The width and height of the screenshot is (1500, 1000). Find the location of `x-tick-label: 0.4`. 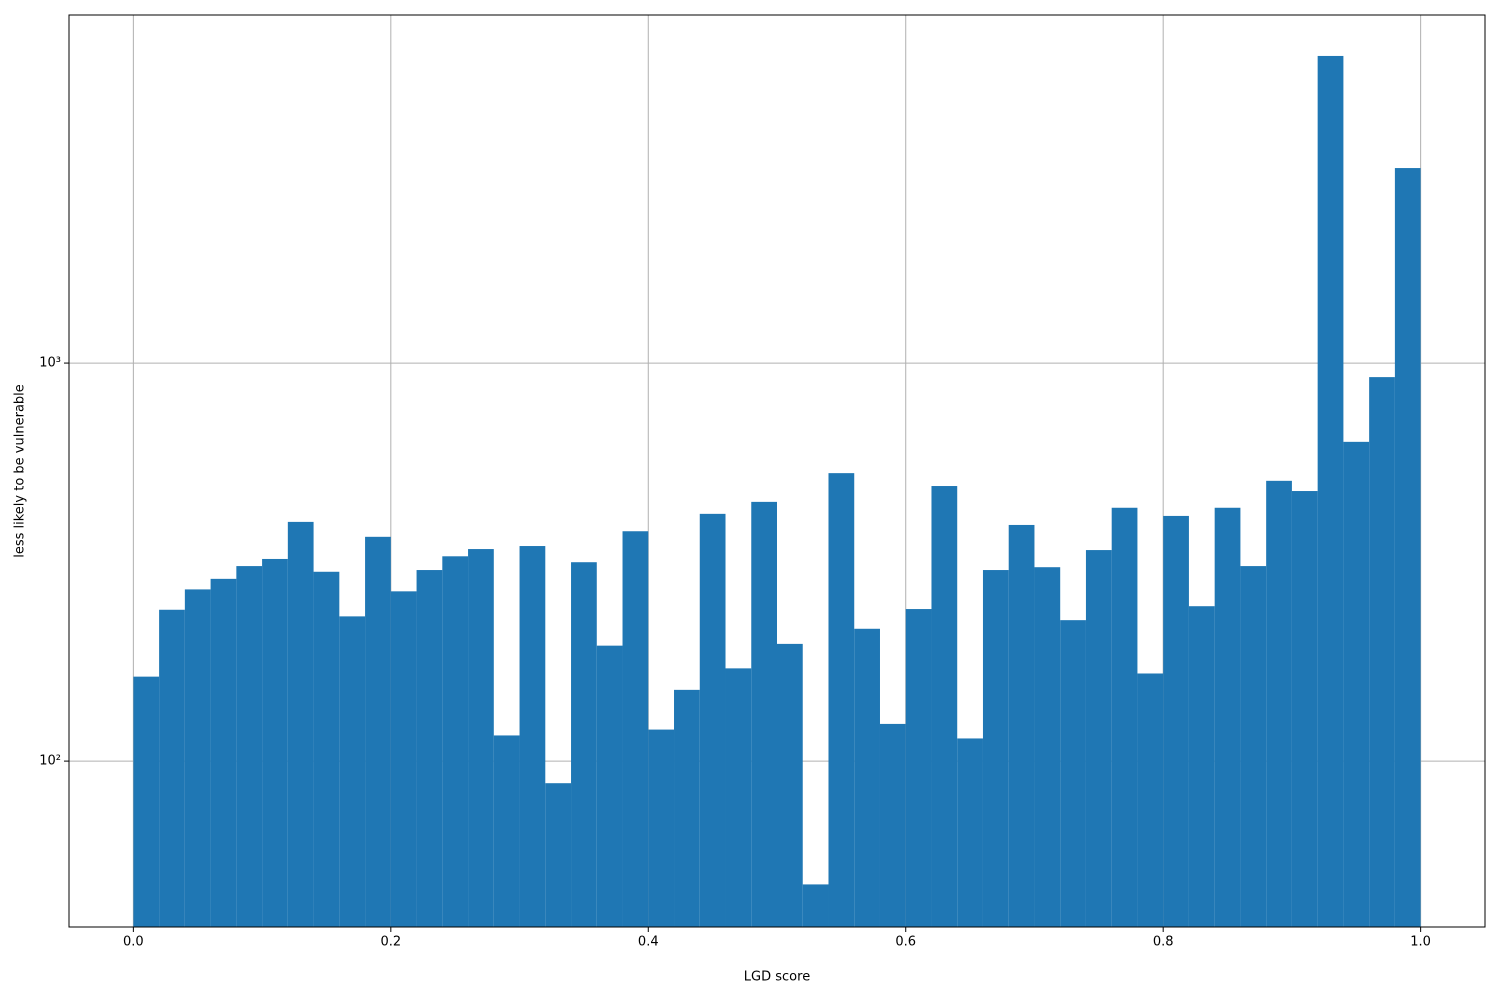

x-tick-label: 0.4 is located at coordinates (648, 942).